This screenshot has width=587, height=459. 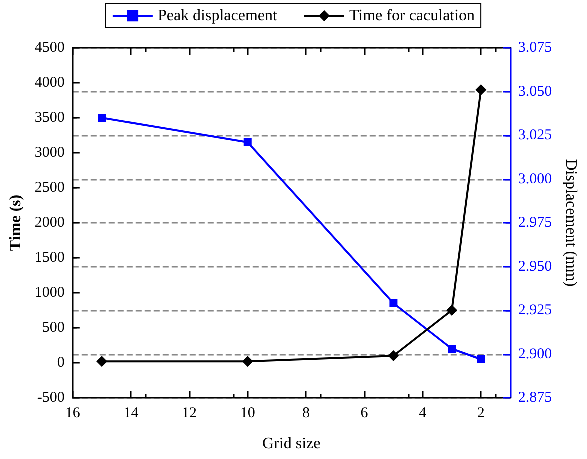 What do you see at coordinates (423, 414) in the screenshot?
I see `x-tick-label: 4` at bounding box center [423, 414].